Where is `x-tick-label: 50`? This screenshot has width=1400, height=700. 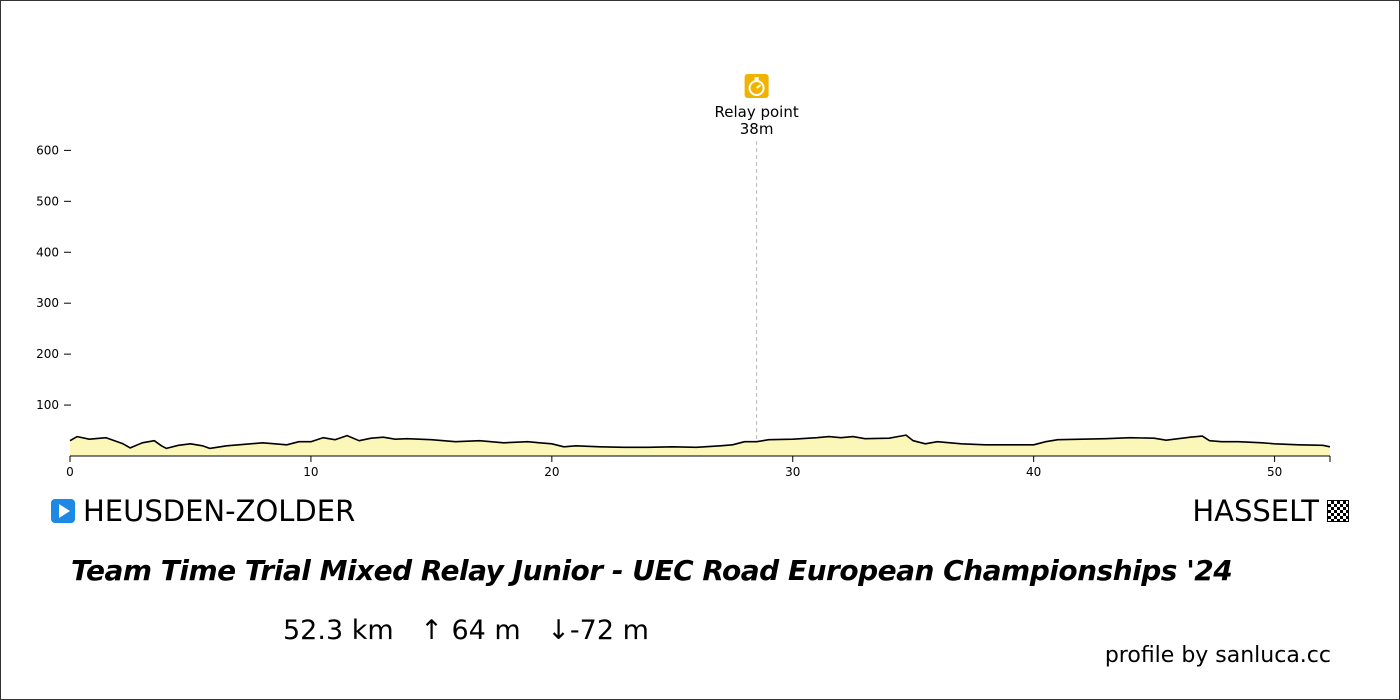
x-tick-label: 50 is located at coordinates (1274, 472).